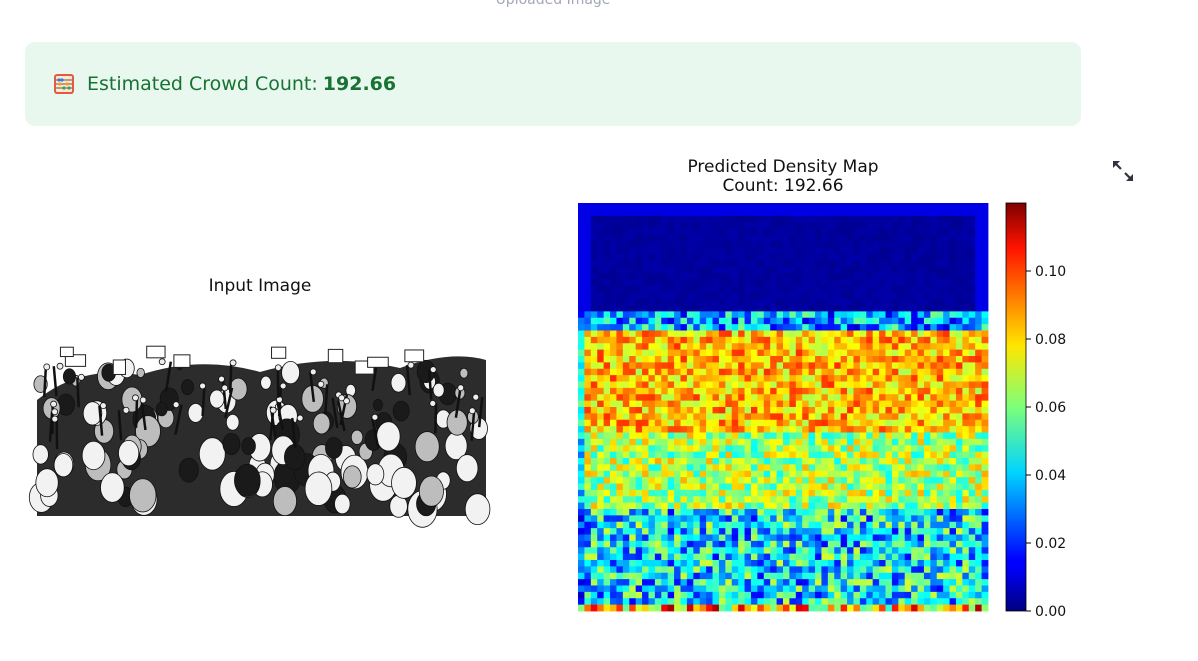  What do you see at coordinates (1123, 171) in the screenshot?
I see `fullscreen-button` at bounding box center [1123, 171].